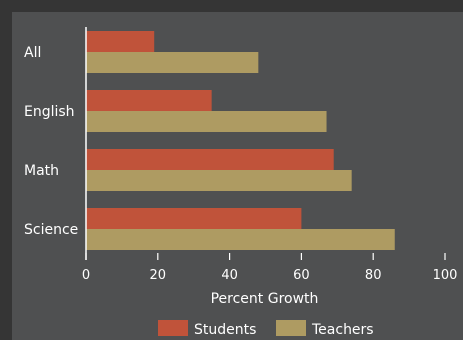 The image size is (463, 340). Describe the element at coordinates (445, 275) in the screenshot. I see `x-tick-label: 100` at that location.